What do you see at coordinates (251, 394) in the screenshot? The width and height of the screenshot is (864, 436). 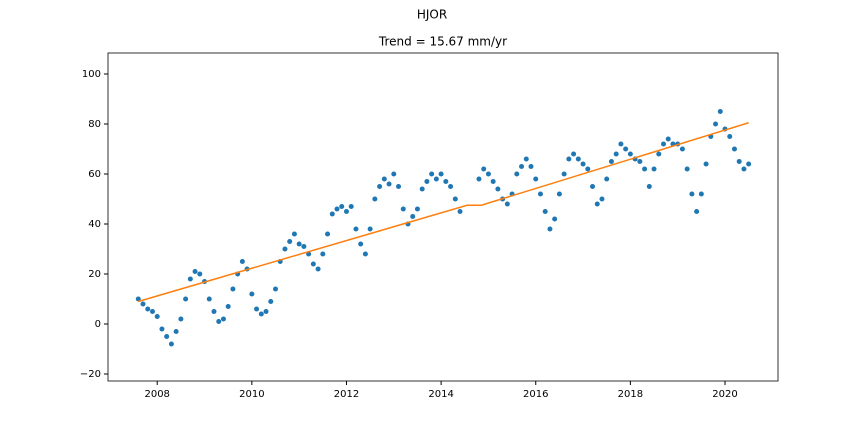 I see `x-tick-label: 2010` at bounding box center [251, 394].